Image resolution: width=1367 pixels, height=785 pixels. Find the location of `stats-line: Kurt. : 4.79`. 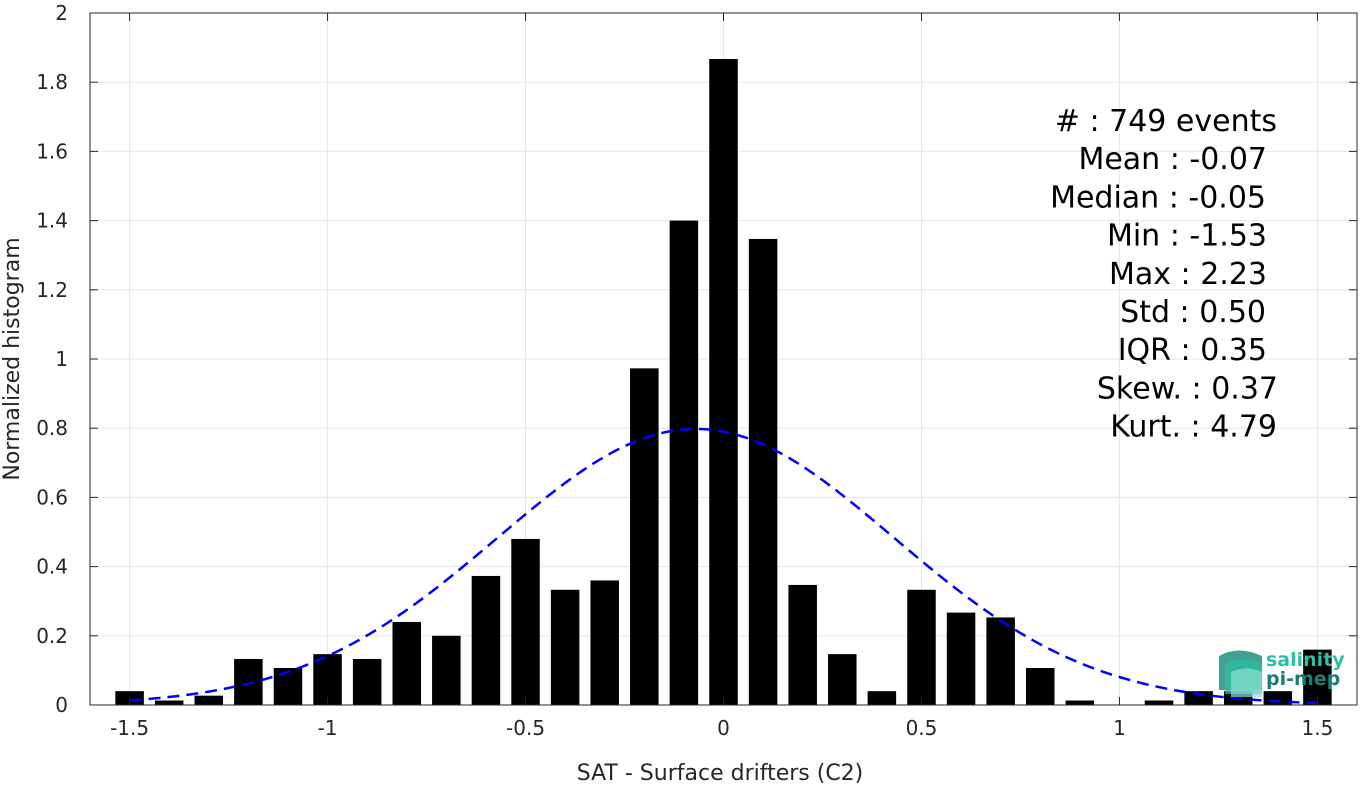

stats-line: Kurt. : 4.79 is located at coordinates (1193, 427).